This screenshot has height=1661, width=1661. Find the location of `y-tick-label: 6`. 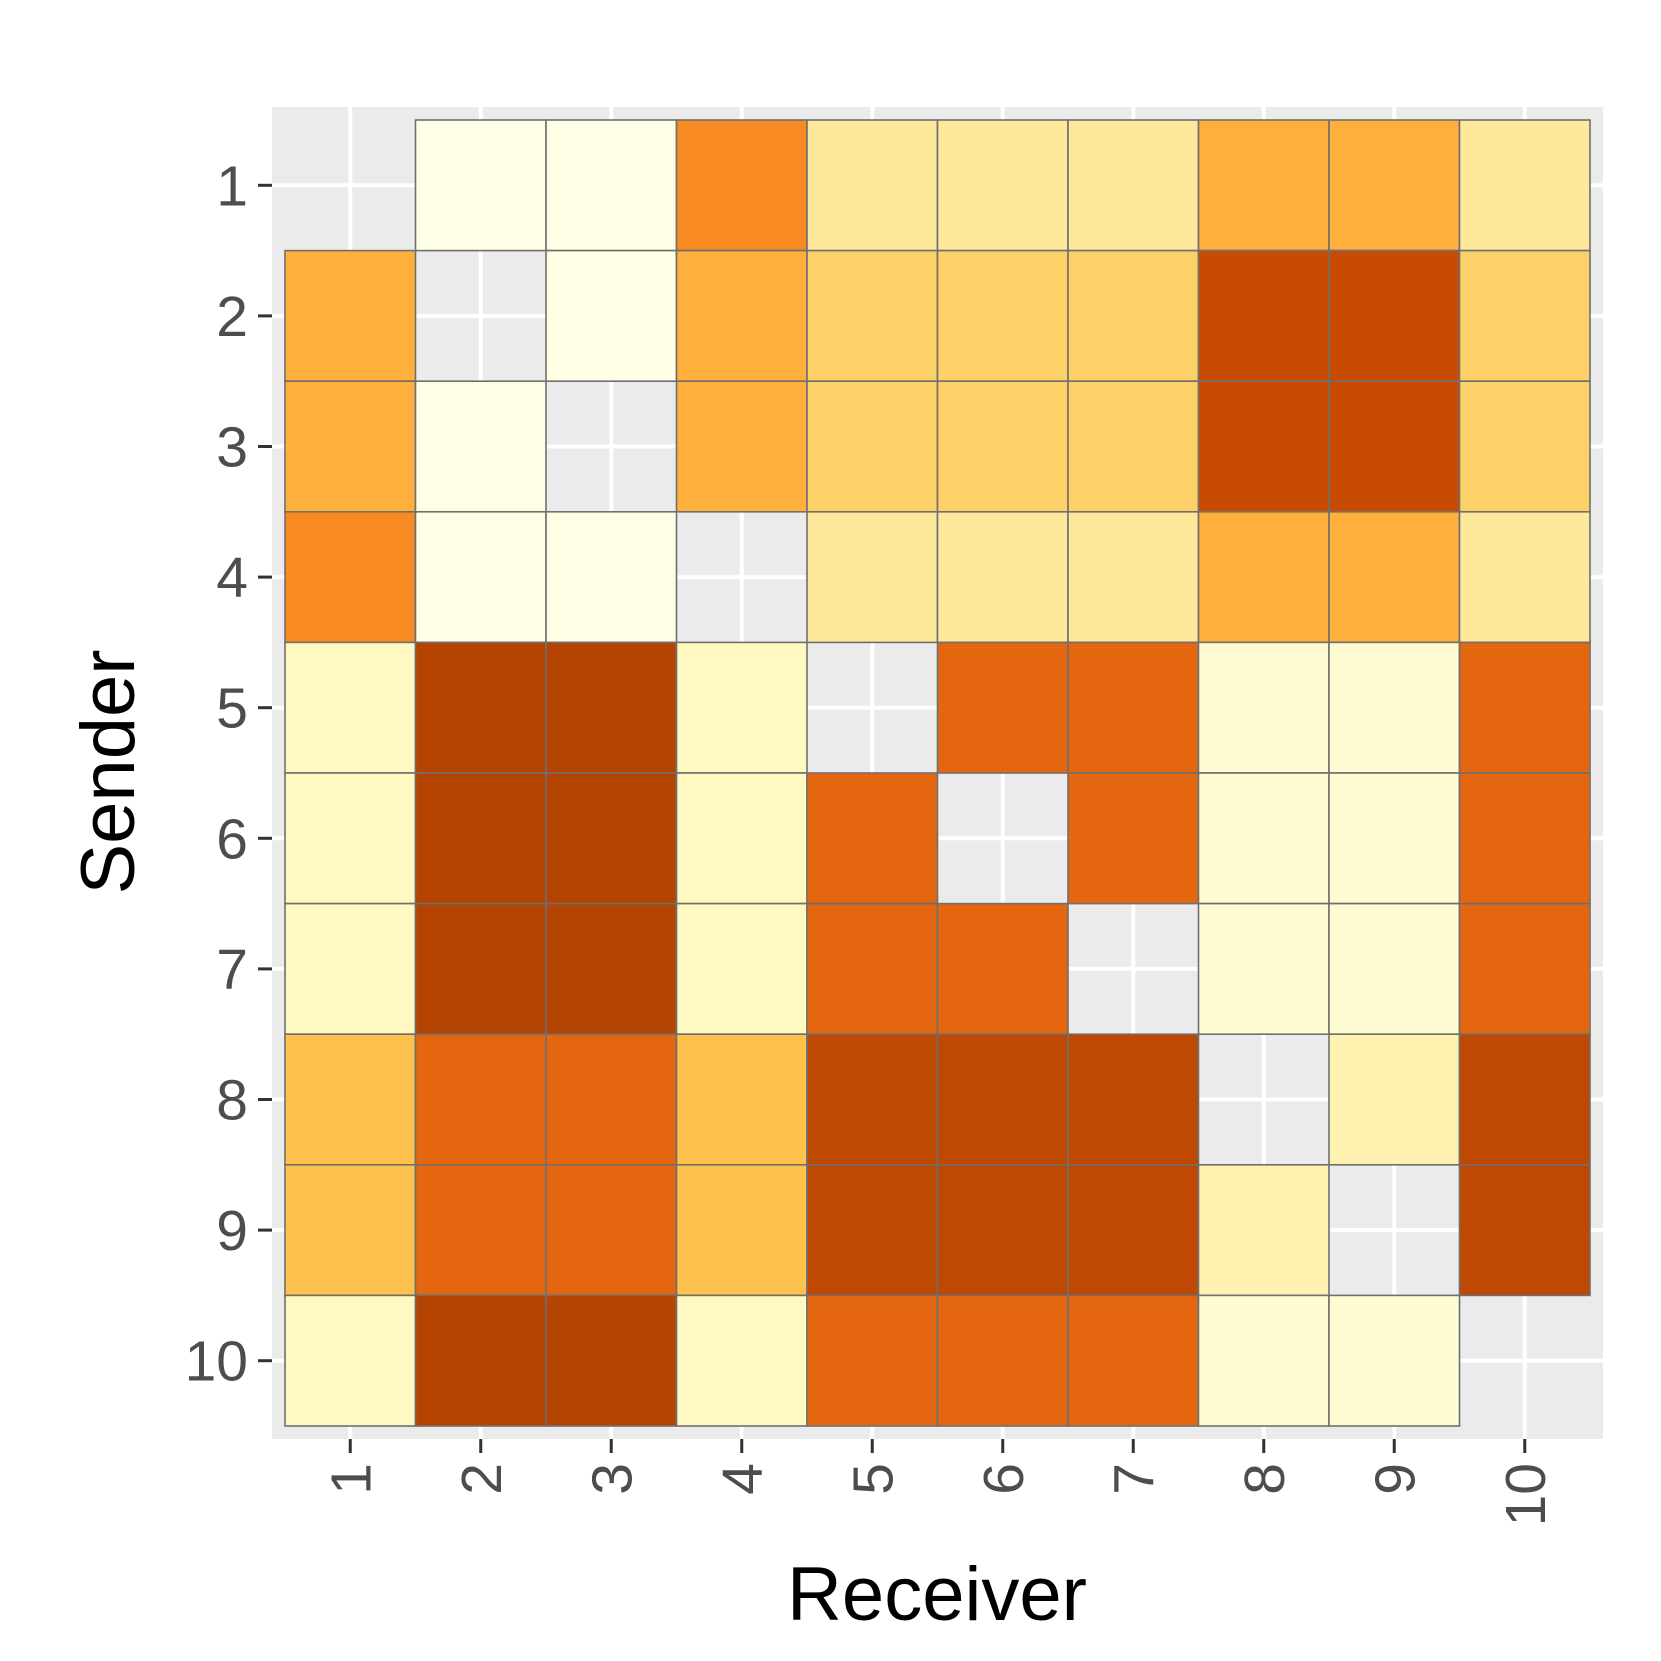

y-tick-label: 6 is located at coordinates (232, 839).